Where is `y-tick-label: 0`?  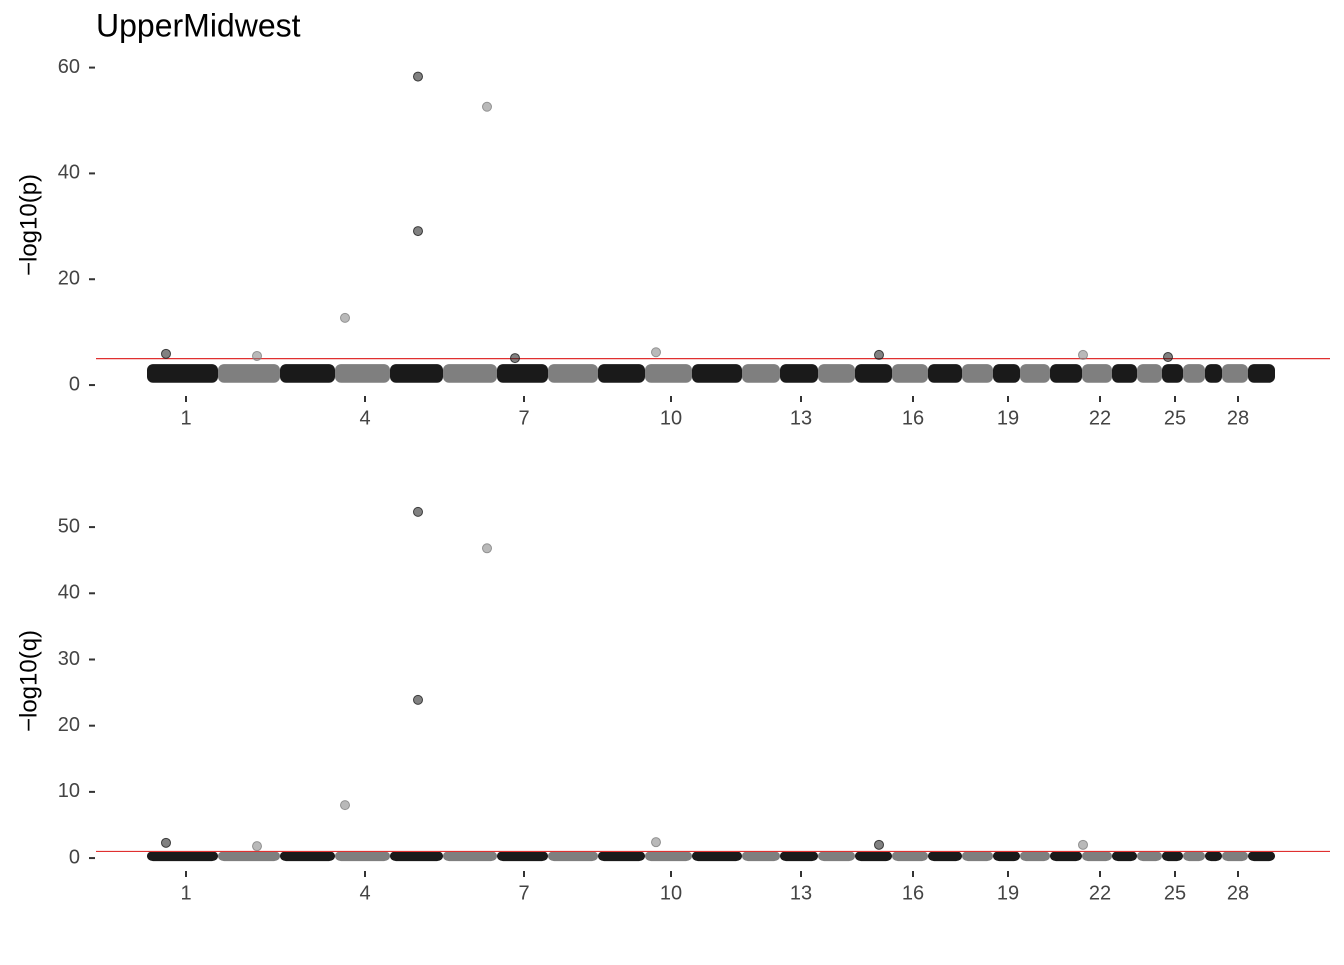 y-tick-label: 0 is located at coordinates (74, 857).